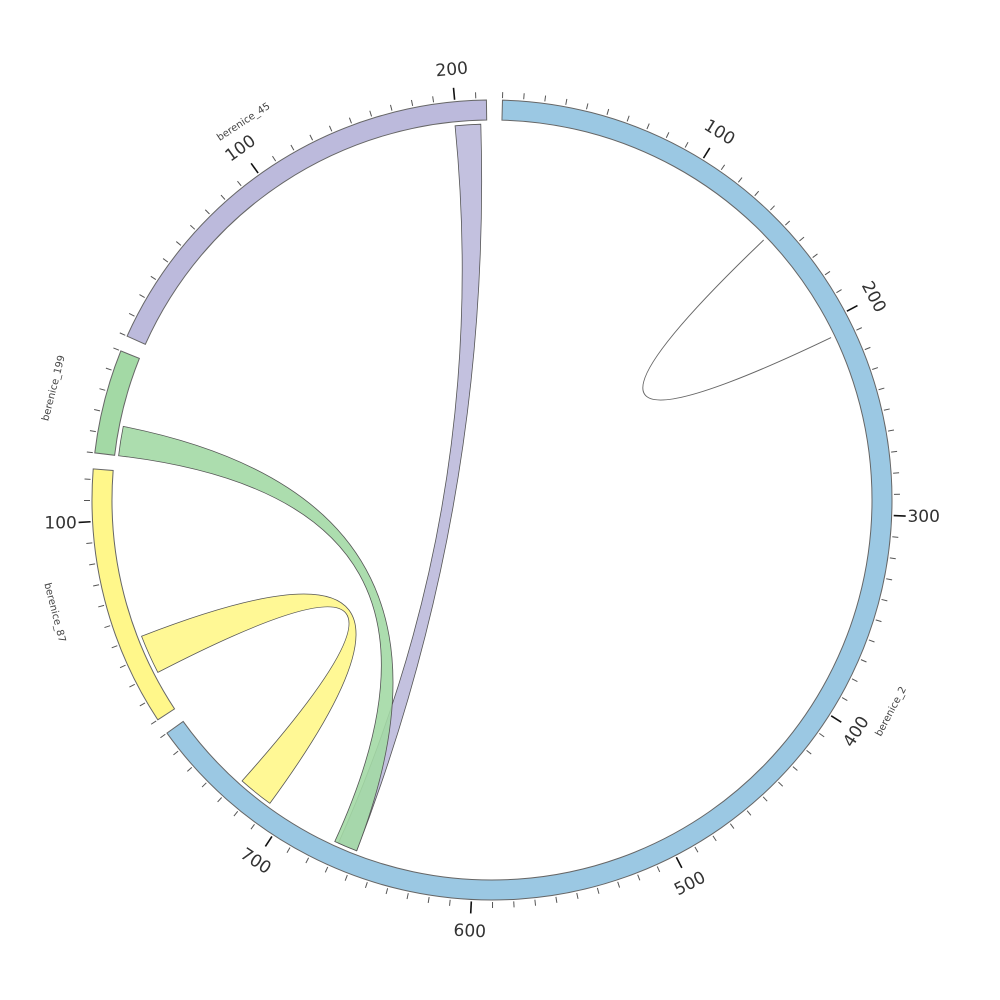  I want to click on tick-label-berenice-2: 200, so click(873, 297).